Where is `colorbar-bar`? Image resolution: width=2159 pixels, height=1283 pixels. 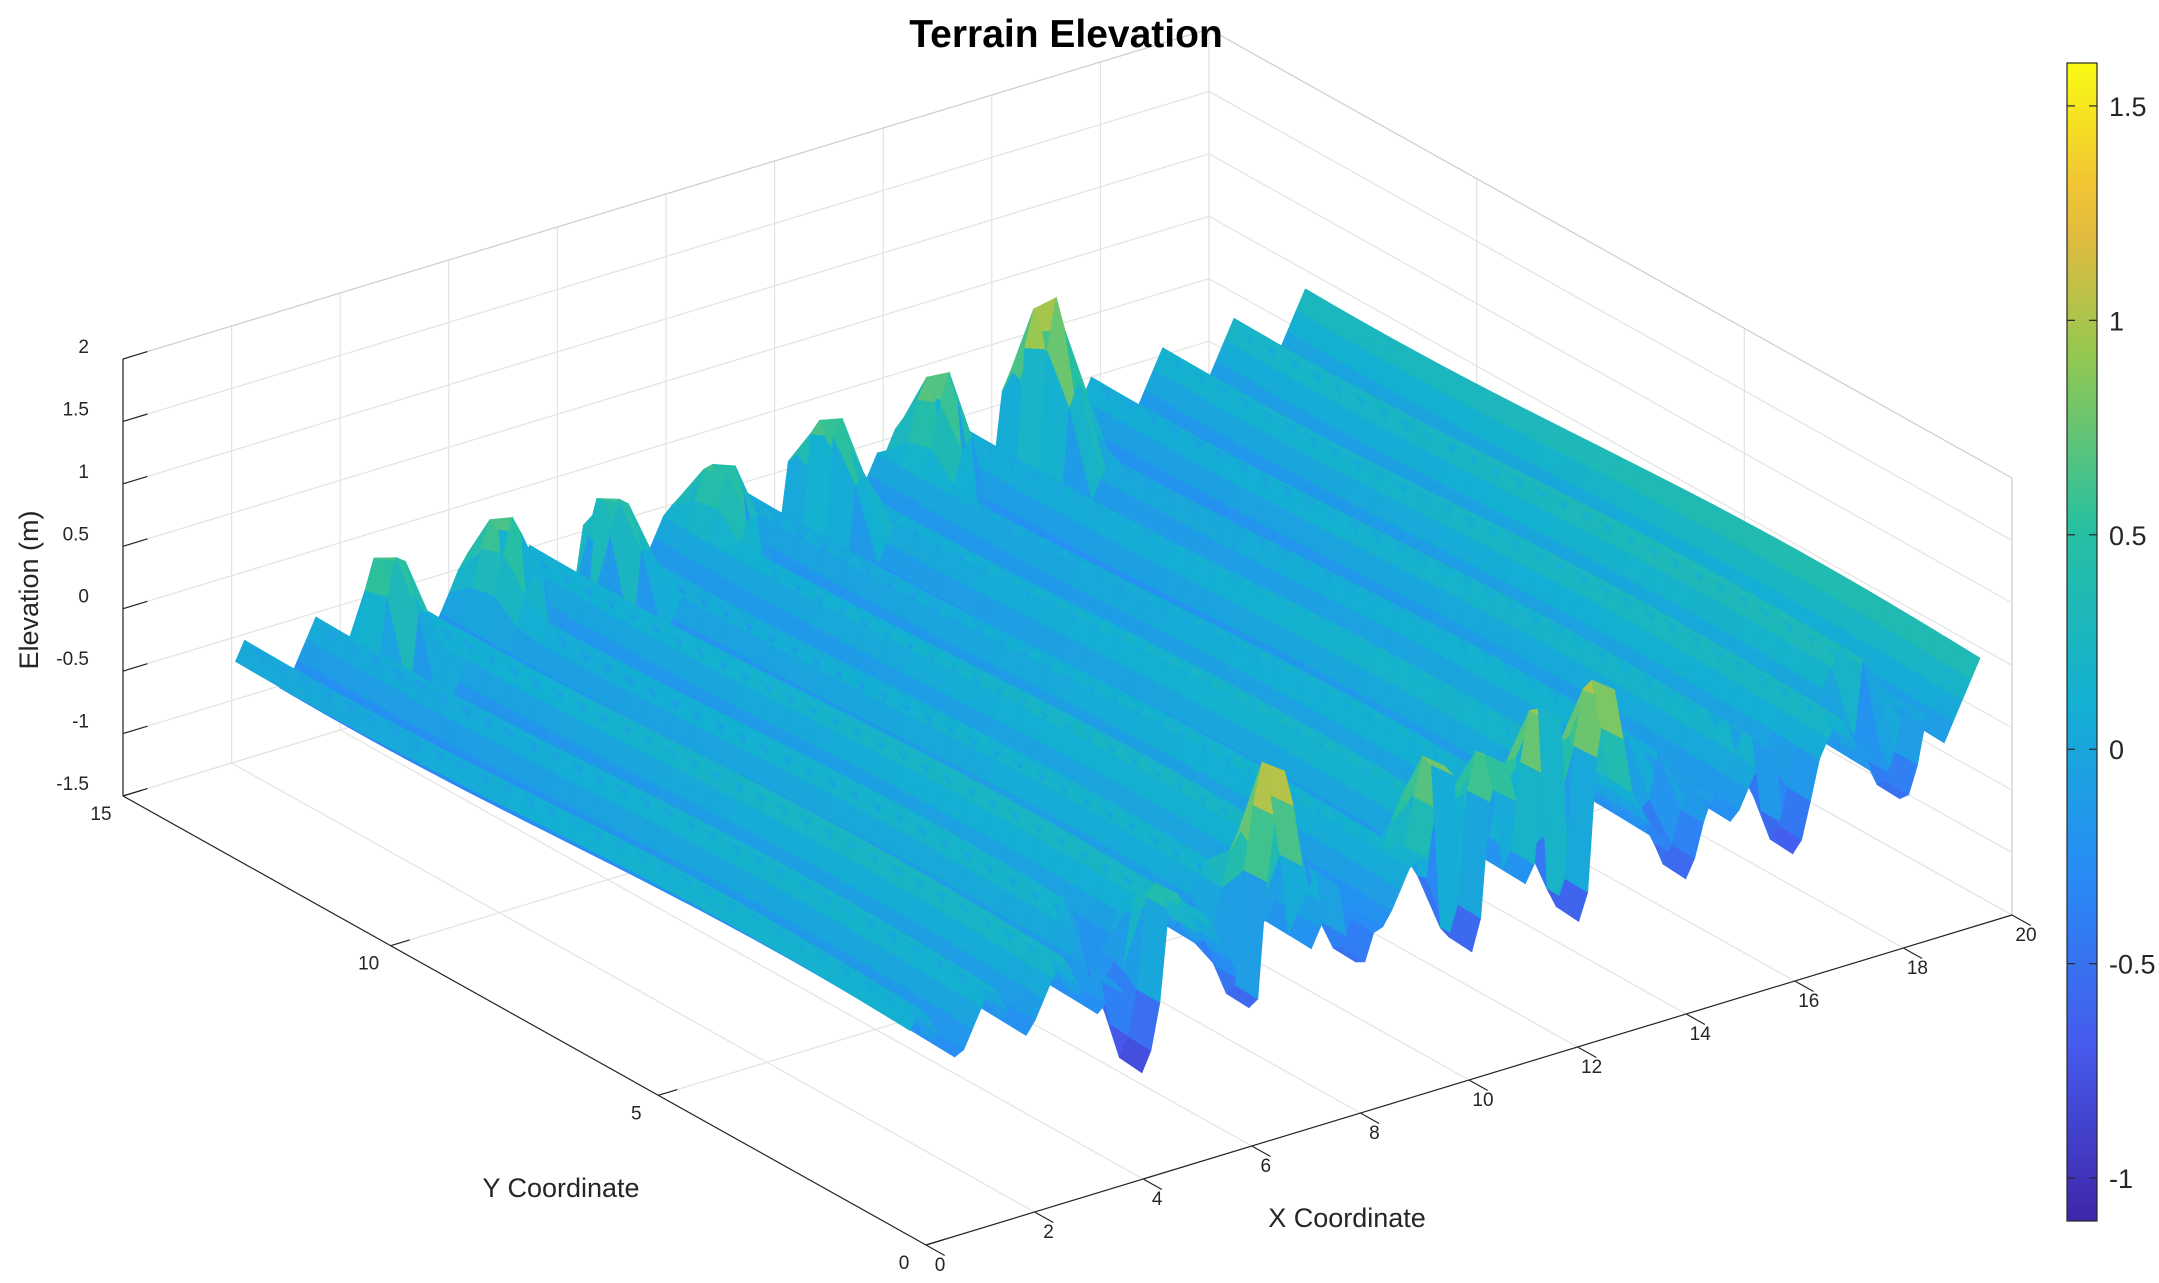 colorbar-bar is located at coordinates (2082, 642).